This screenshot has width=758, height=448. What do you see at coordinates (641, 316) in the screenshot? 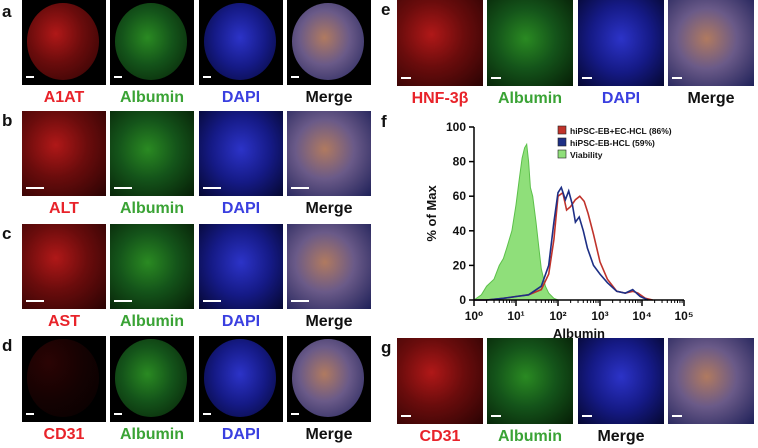
I see `x-tick-label: 10⁴` at bounding box center [641, 316].